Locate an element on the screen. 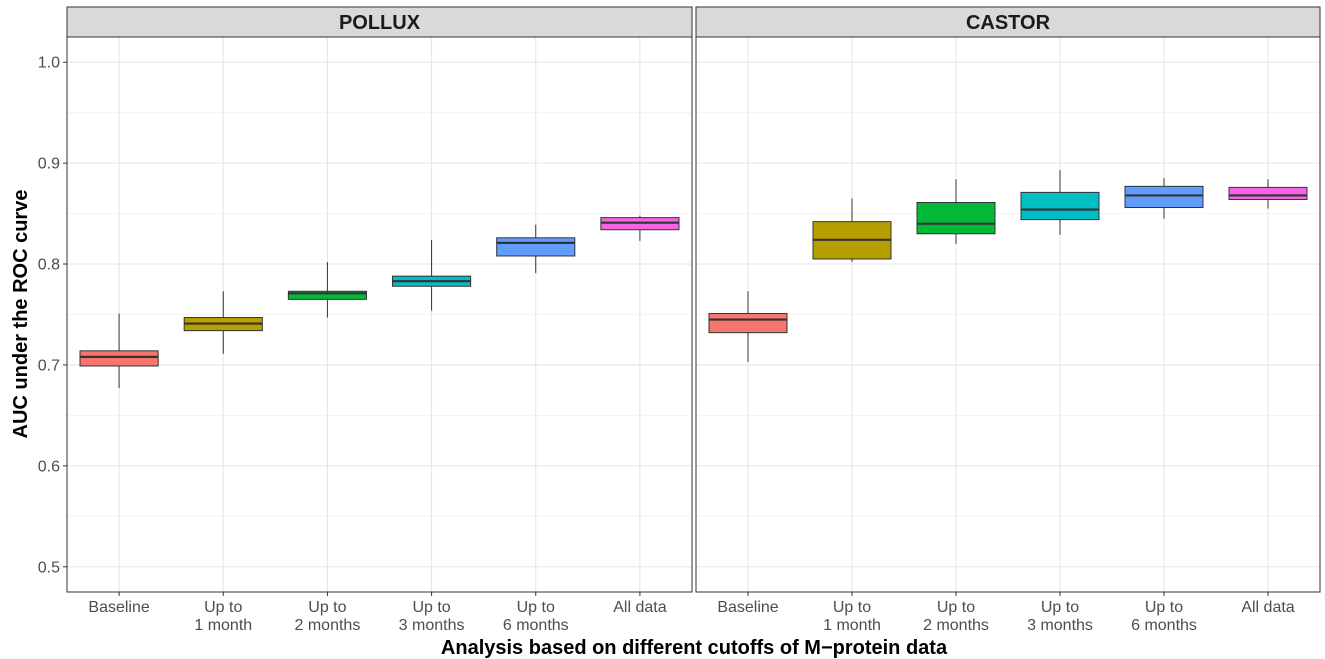  facet-strip-title: CASTOR is located at coordinates (1008, 23).